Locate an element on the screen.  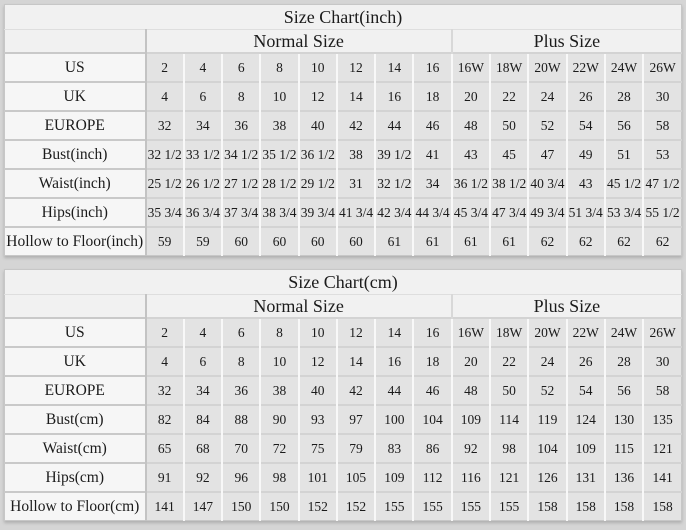
size-cell: 47 1/2 is located at coordinates (662, 183).